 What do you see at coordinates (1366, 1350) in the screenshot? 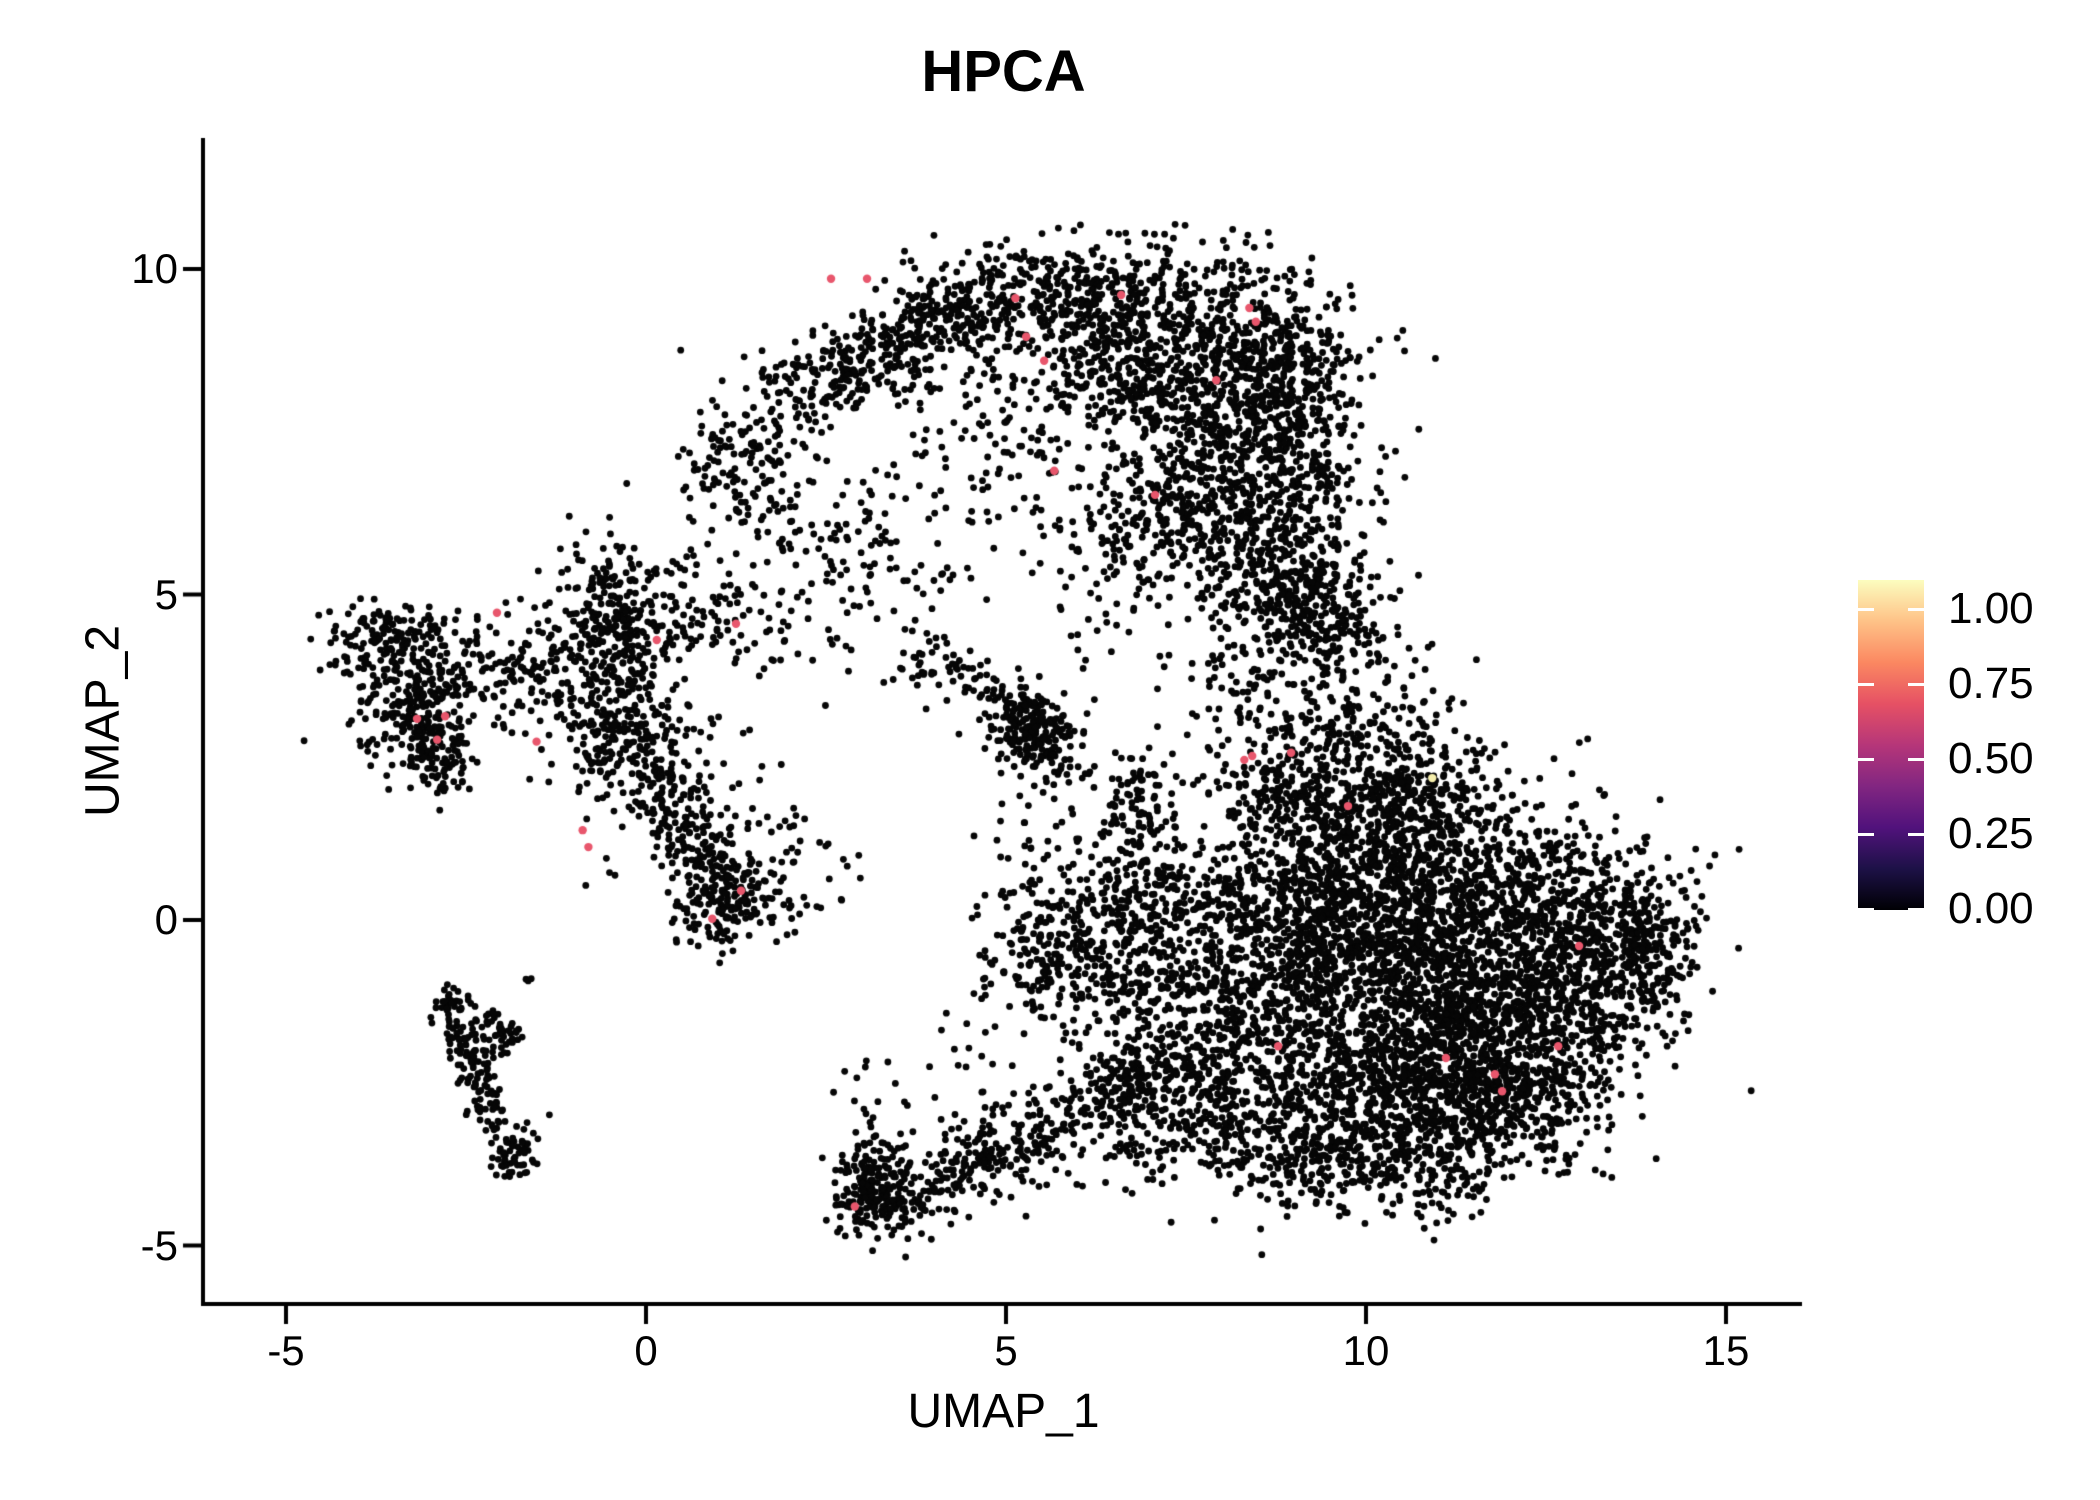
I see `x-tick-label: 10` at bounding box center [1366, 1350].